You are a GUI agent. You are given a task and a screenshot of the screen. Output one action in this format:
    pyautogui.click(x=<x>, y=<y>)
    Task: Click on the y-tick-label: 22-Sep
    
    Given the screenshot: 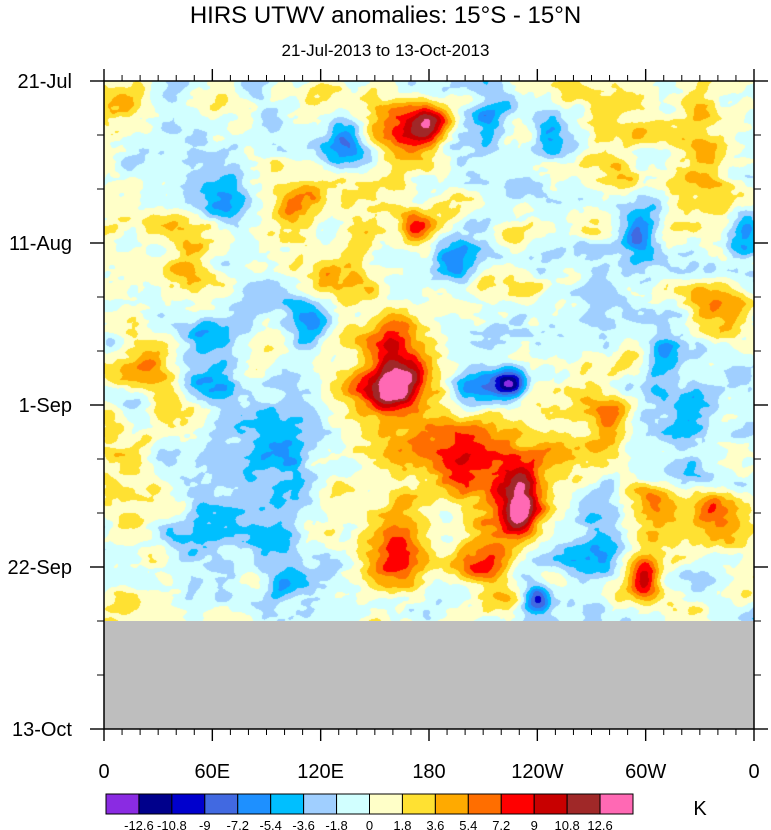 What is the action you would take?
    pyautogui.click(x=40, y=568)
    